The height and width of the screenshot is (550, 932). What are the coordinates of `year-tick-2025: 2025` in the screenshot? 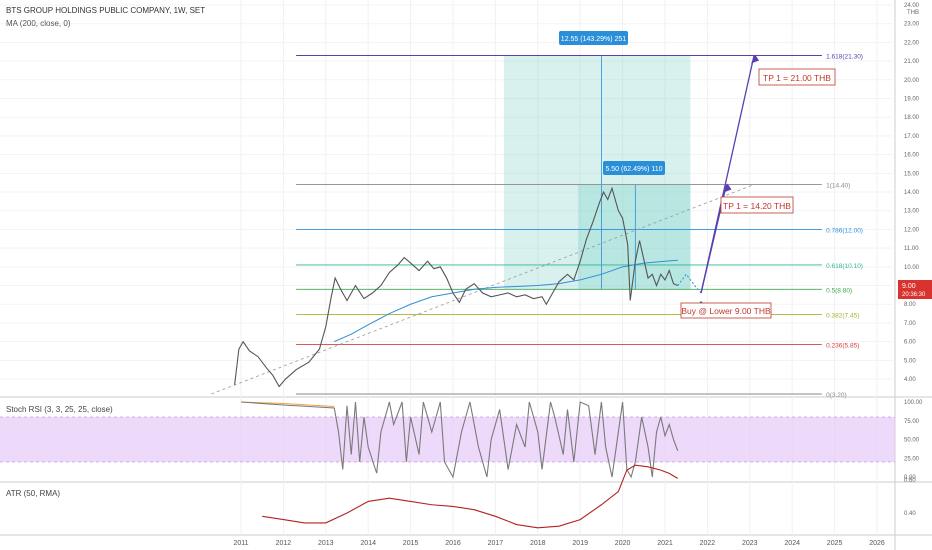 It's located at (835, 543).